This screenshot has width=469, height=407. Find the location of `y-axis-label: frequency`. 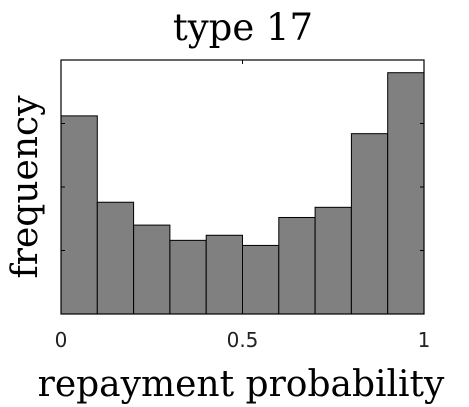

y-axis-label: frequency is located at coordinates (25, 187).